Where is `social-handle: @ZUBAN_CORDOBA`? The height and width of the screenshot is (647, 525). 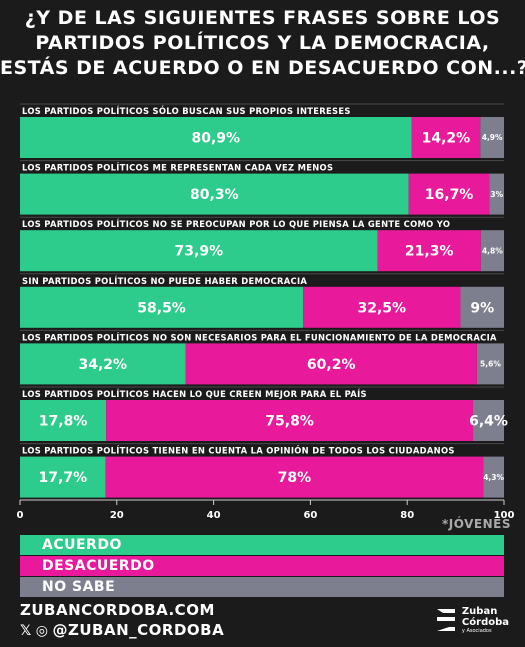
social-handle: @ZUBAN_CORDOBA is located at coordinates (138, 630).